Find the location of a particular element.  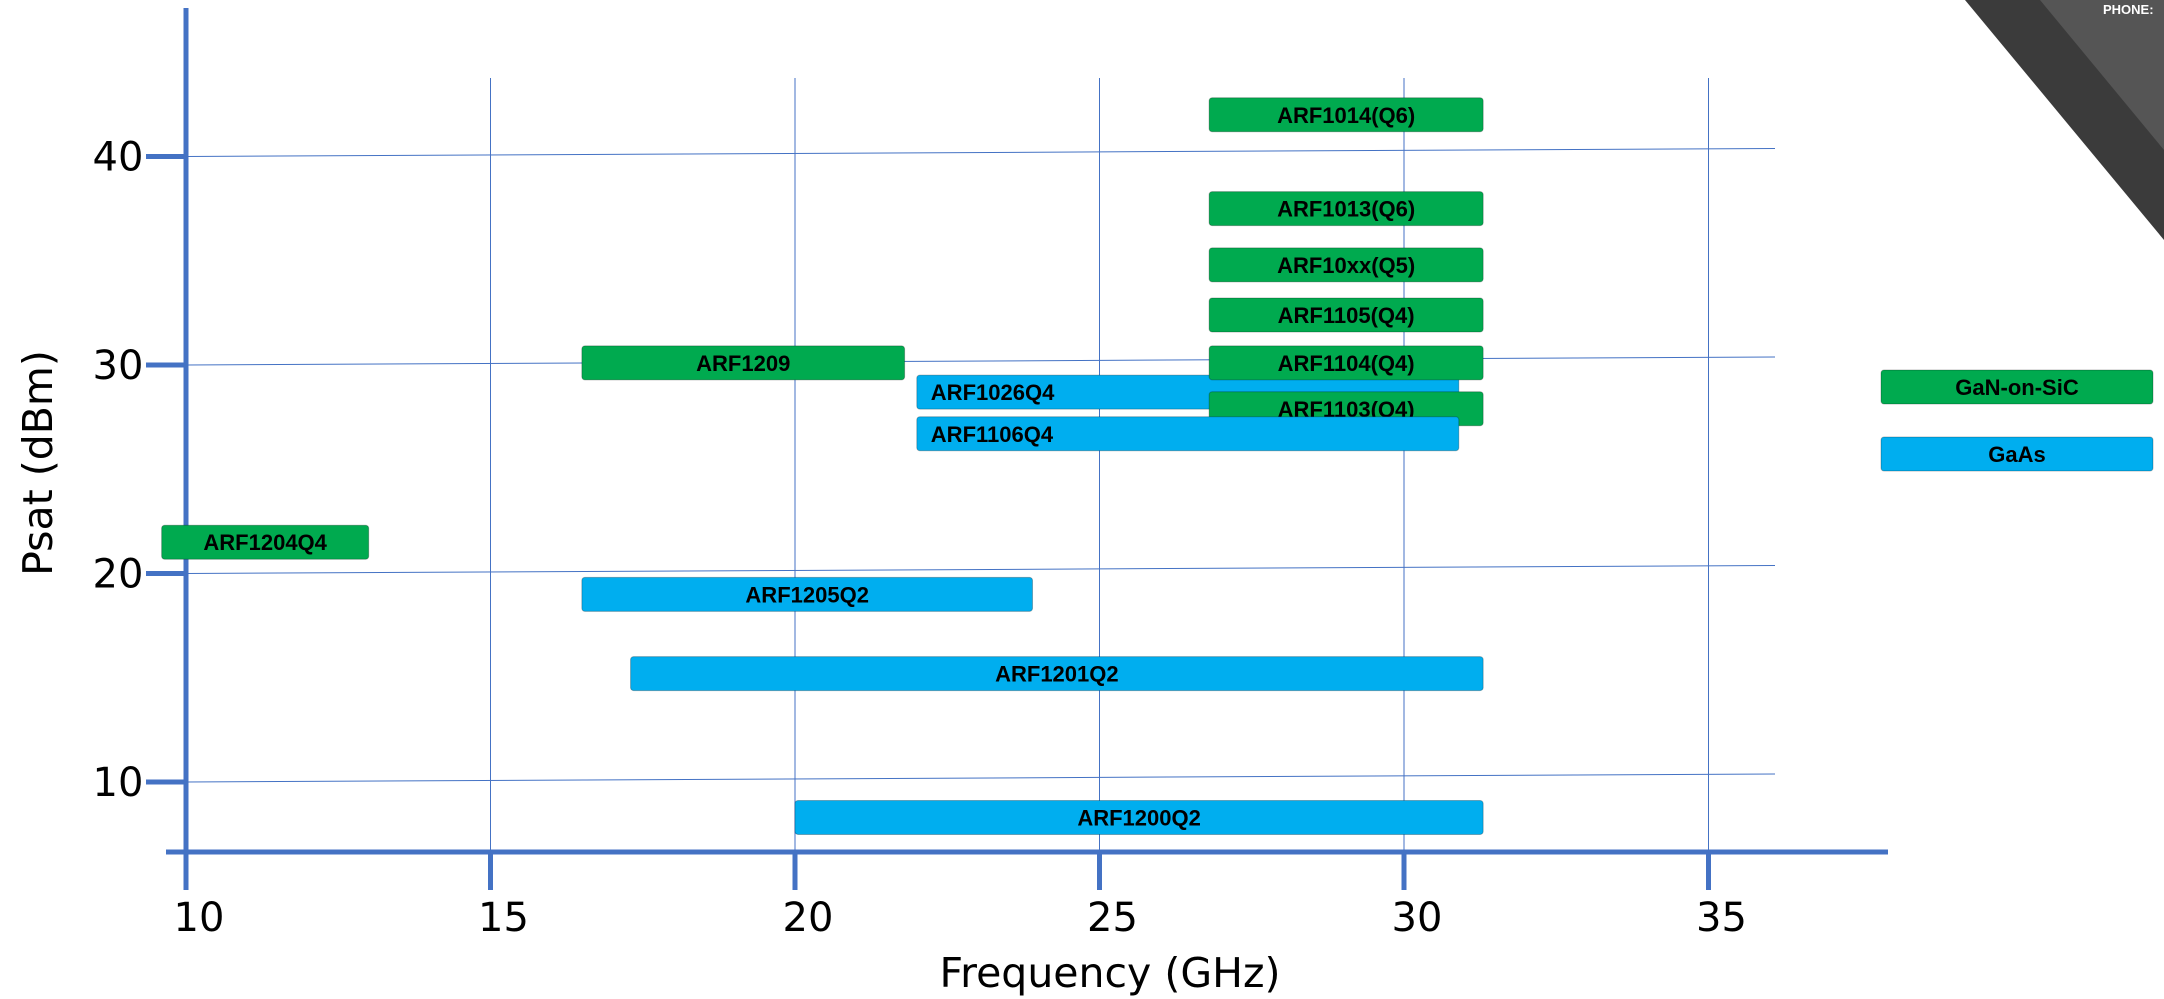

bar-label: ARF1026Q4 is located at coordinates (993, 392).